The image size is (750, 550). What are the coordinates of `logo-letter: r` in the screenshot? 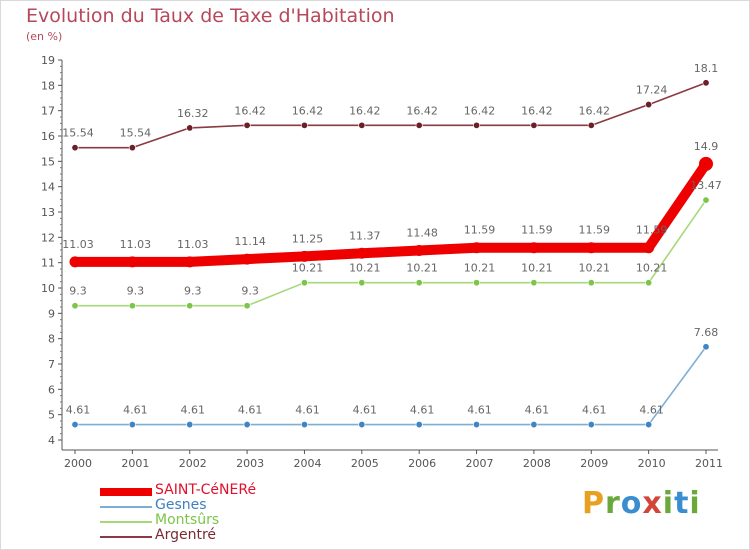 It's located at (613, 503).